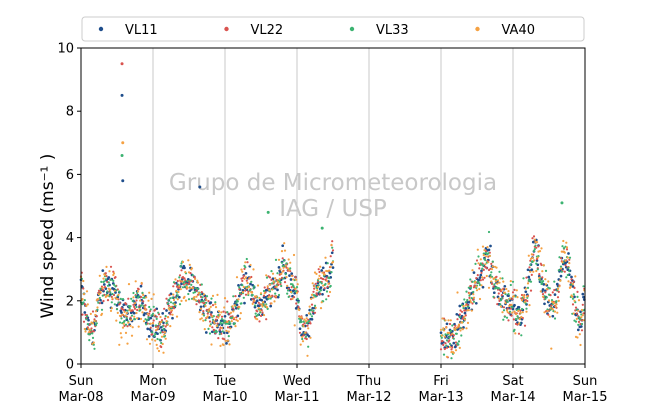 The height and width of the screenshot is (409, 650). I want to click on x-tick-date: Mar-08, so click(81, 397).